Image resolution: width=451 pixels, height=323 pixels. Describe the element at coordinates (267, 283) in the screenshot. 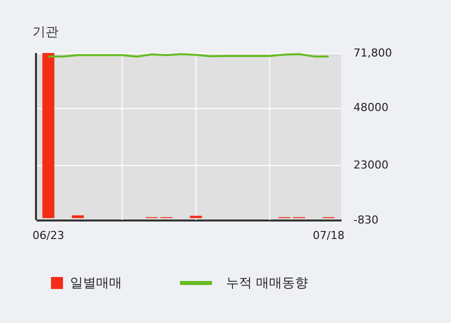

I see `legend-label: 누적 매매동향` at that location.